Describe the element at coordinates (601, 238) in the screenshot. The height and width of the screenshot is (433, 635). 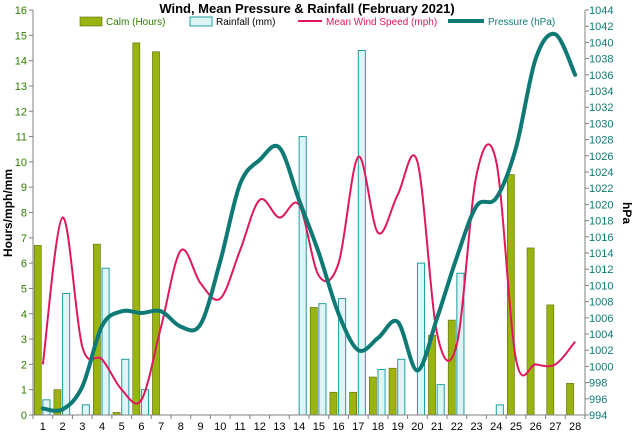
I see `right-tick-label: 1016` at that location.